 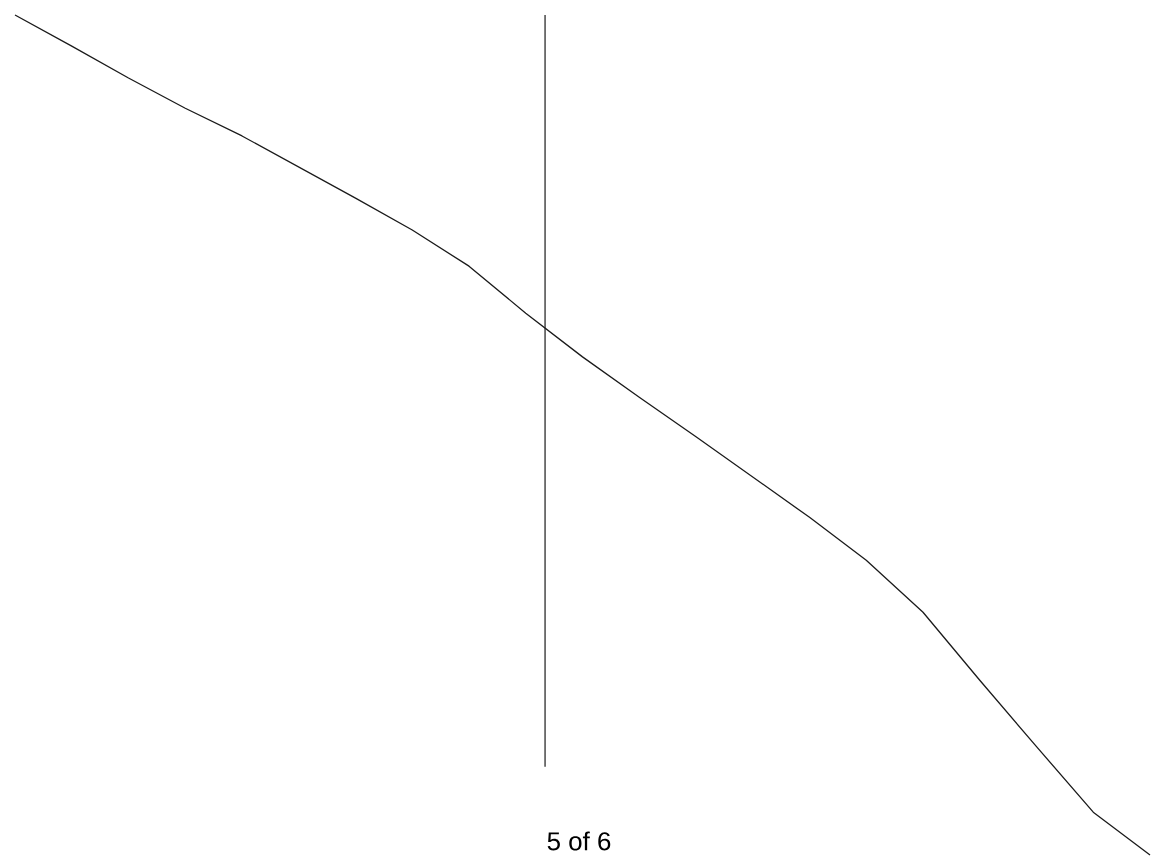 What do you see at coordinates (579, 841) in the screenshot?
I see `annotation: 5 of 6` at bounding box center [579, 841].